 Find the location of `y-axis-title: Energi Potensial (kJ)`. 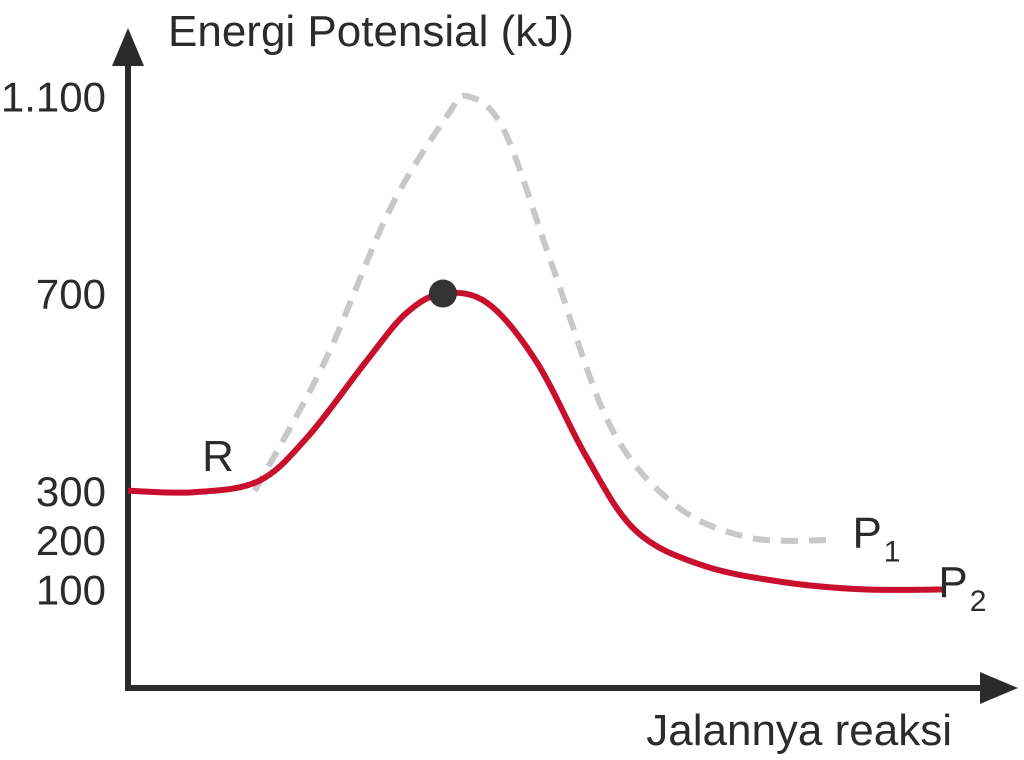

y-axis-title: Energi Potensial (kJ) is located at coordinates (371, 31).